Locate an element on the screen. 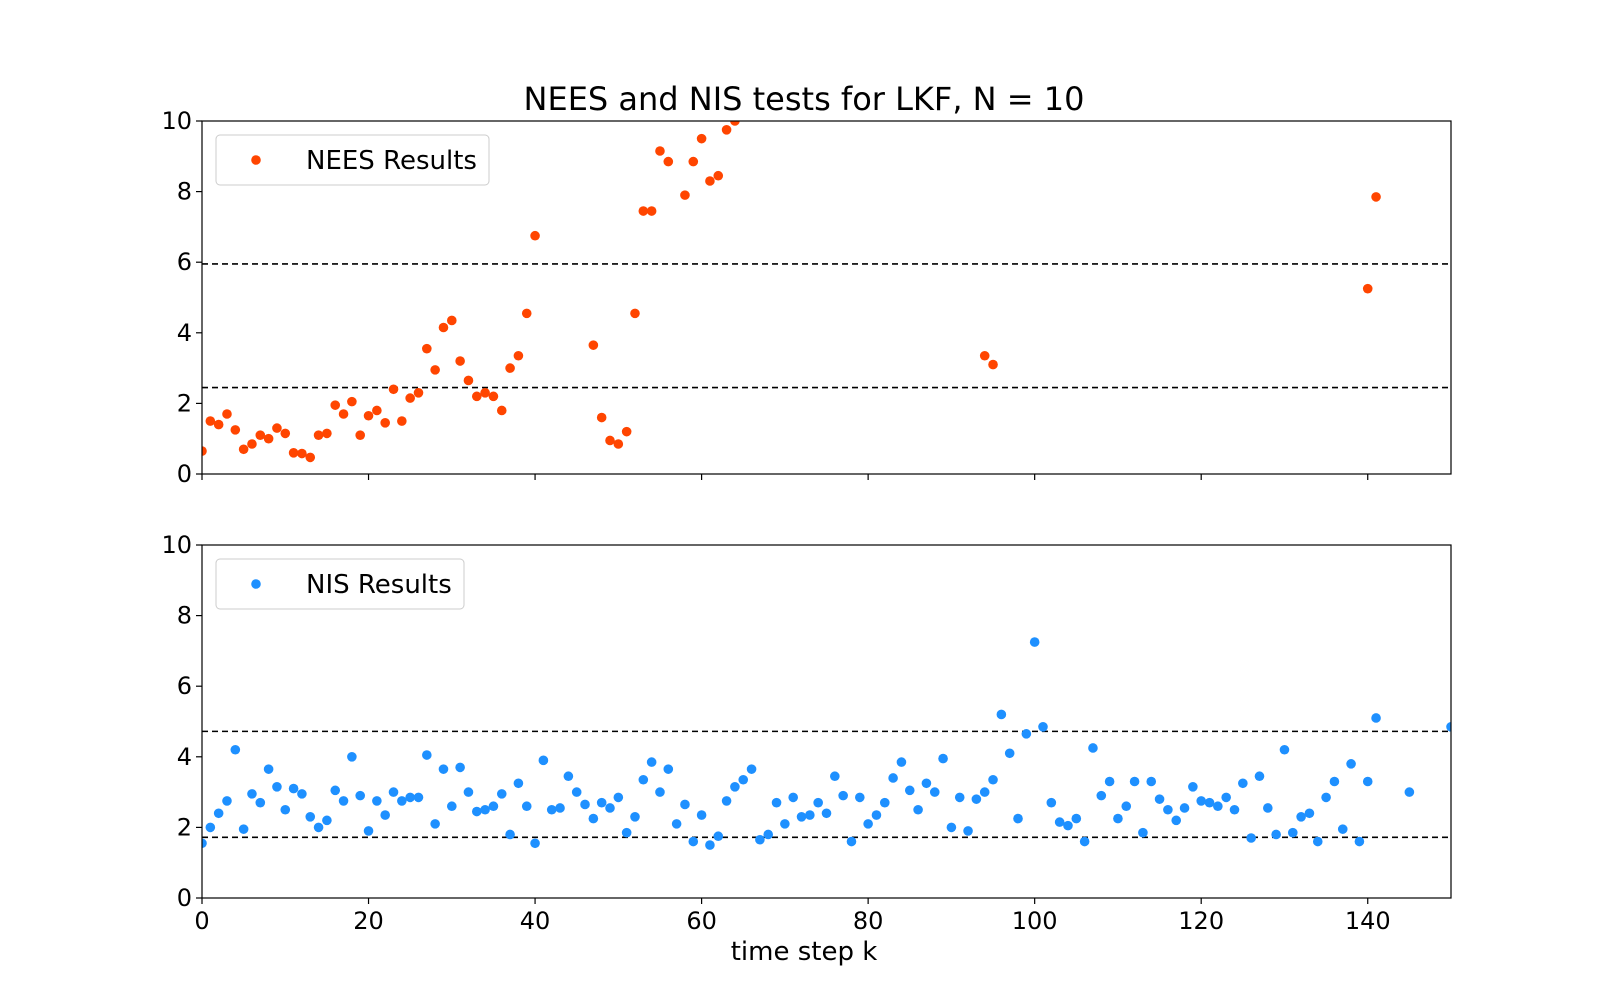  chart-title: NEES and NIS tests for LKF, N = 10 is located at coordinates (804, 99).